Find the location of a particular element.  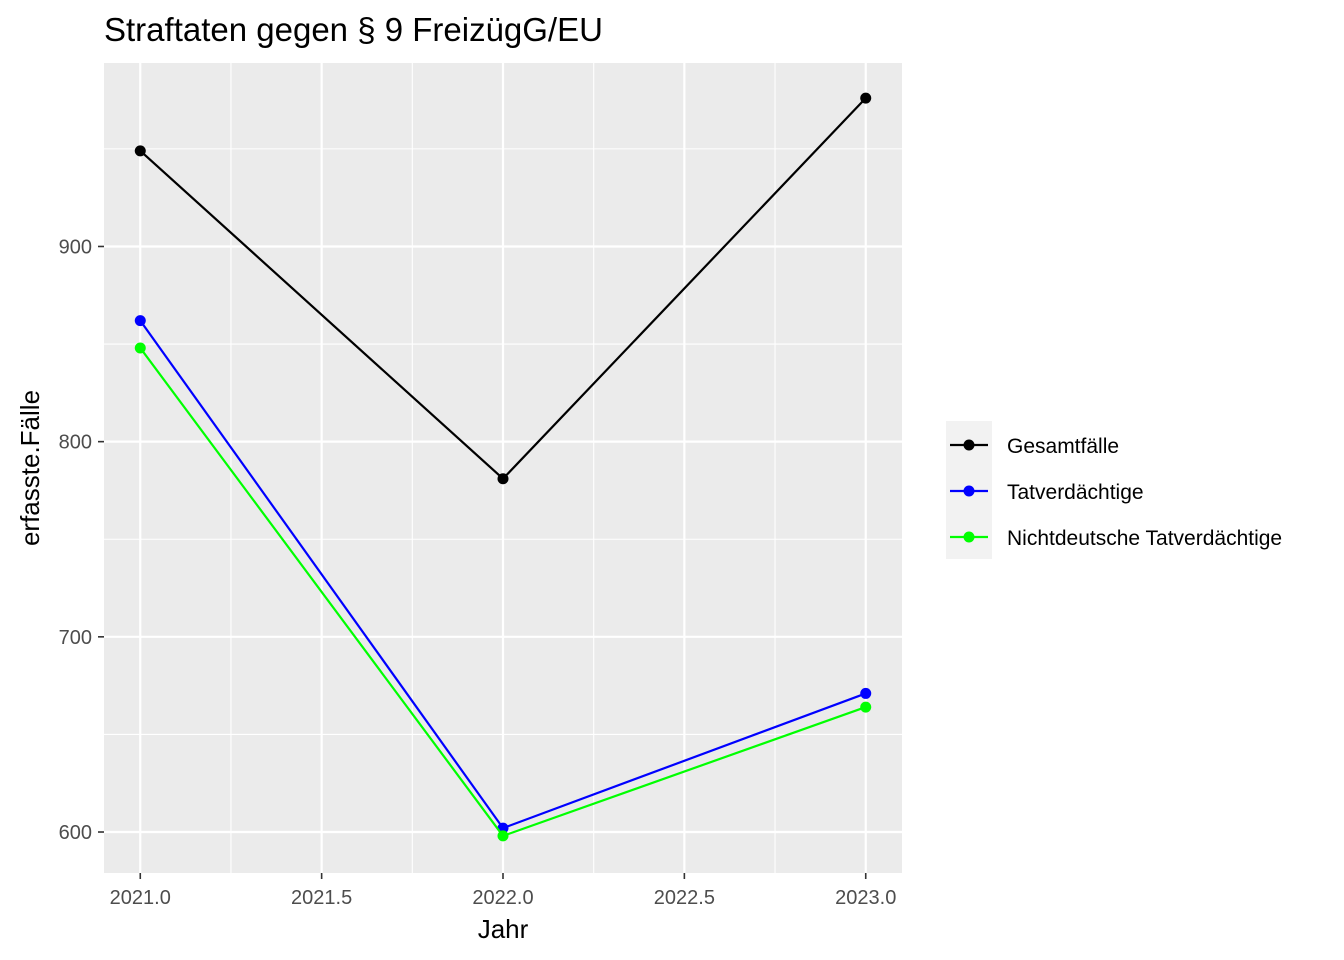

legend-label: Nichtdeutsche Tatverdächtige is located at coordinates (1144, 538).